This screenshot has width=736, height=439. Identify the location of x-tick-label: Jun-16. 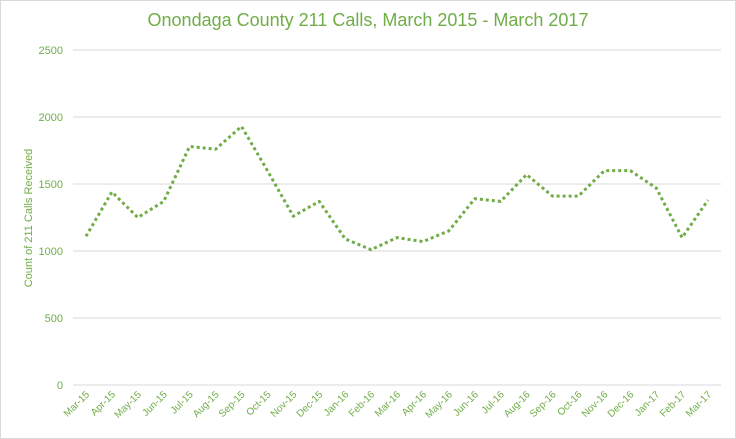
(466, 404).